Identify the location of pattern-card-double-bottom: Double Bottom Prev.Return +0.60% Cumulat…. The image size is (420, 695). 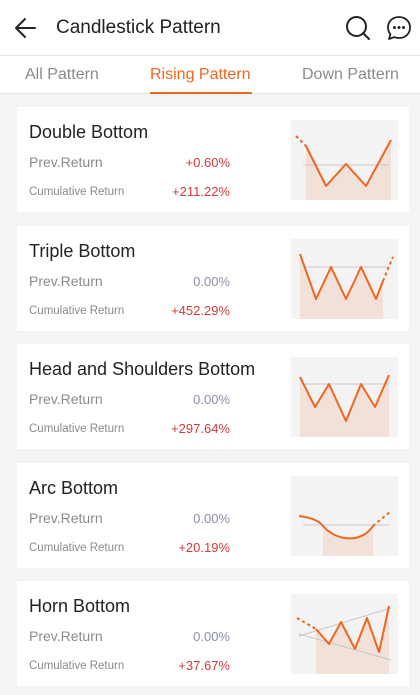
(213, 159).